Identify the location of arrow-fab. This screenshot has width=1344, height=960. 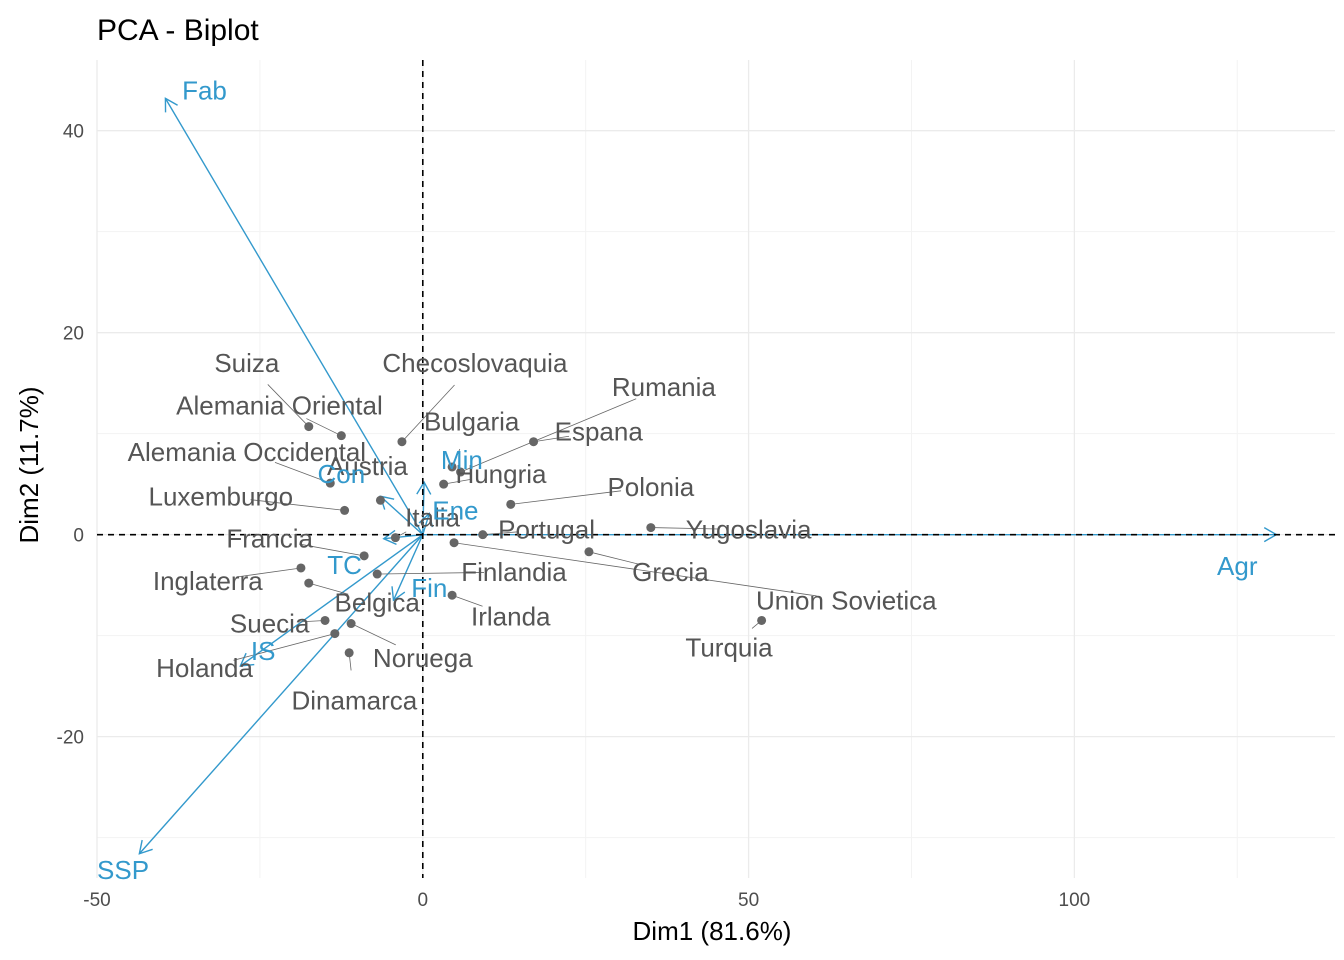
(294, 316).